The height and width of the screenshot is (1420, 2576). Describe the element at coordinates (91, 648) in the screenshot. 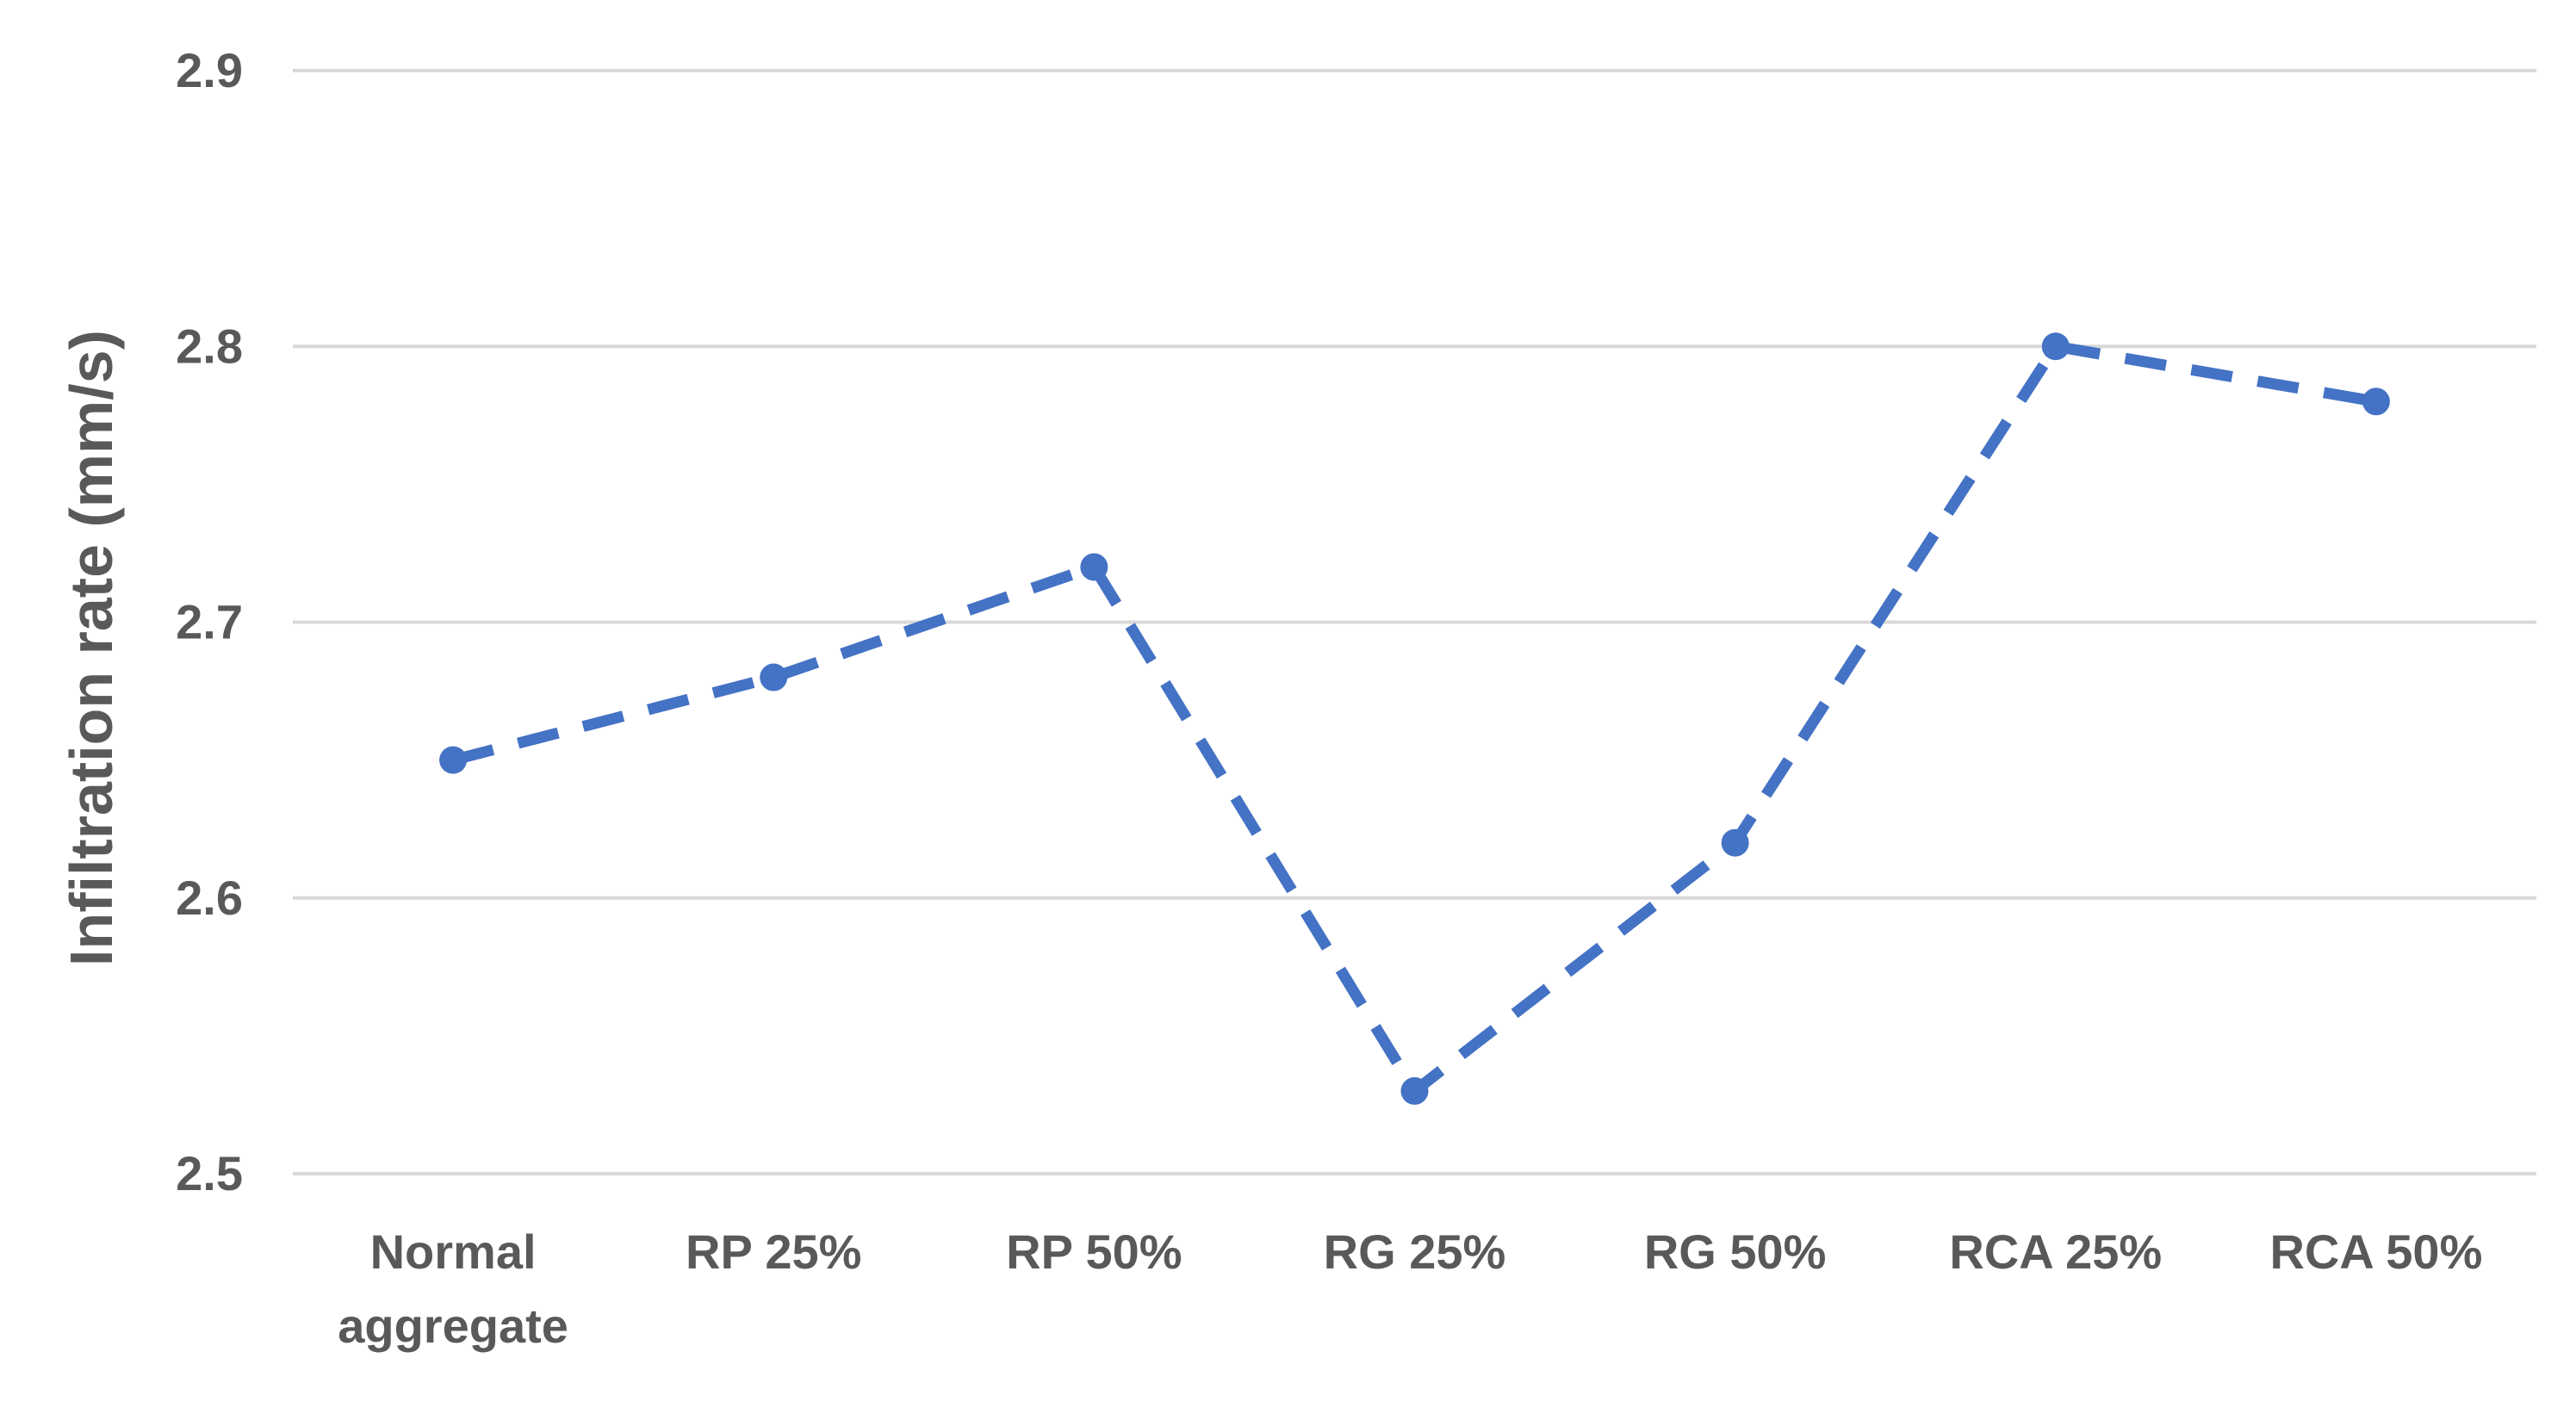

I see `y-axis-title: Infiltration rate (mm/s)` at that location.